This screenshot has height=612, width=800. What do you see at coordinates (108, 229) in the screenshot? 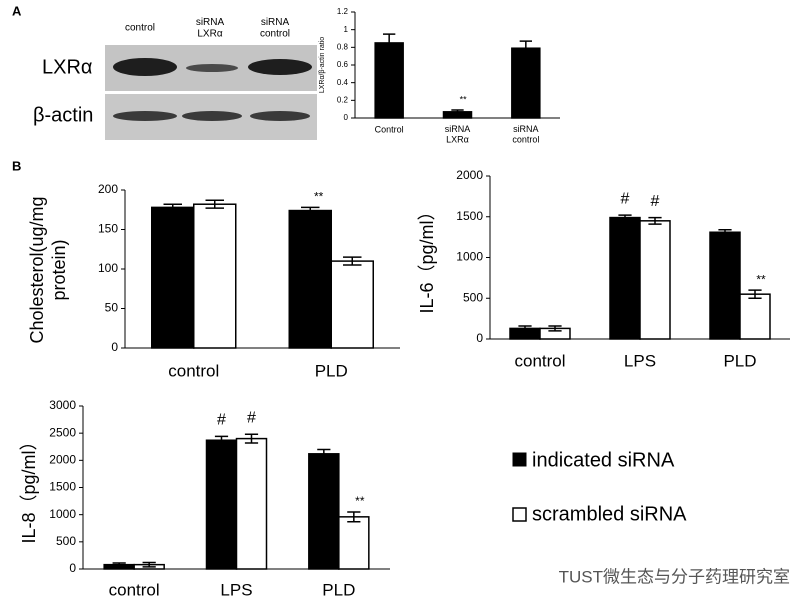
I see `y-tick-label: 150` at bounding box center [108, 229].